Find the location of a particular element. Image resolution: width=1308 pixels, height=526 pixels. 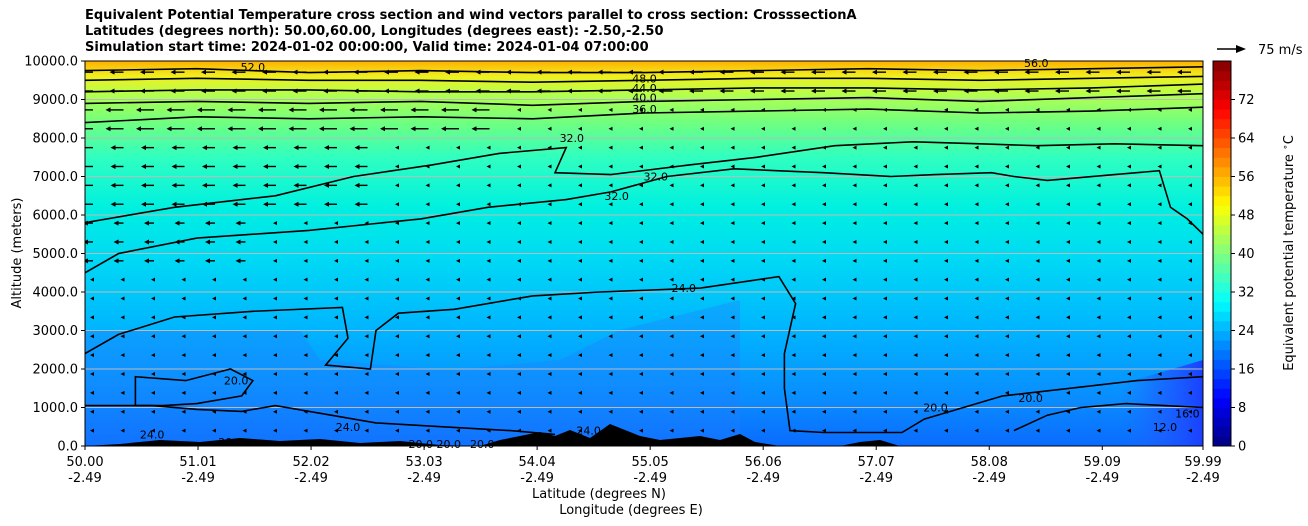

contour-line is located at coordinates (644, 88).